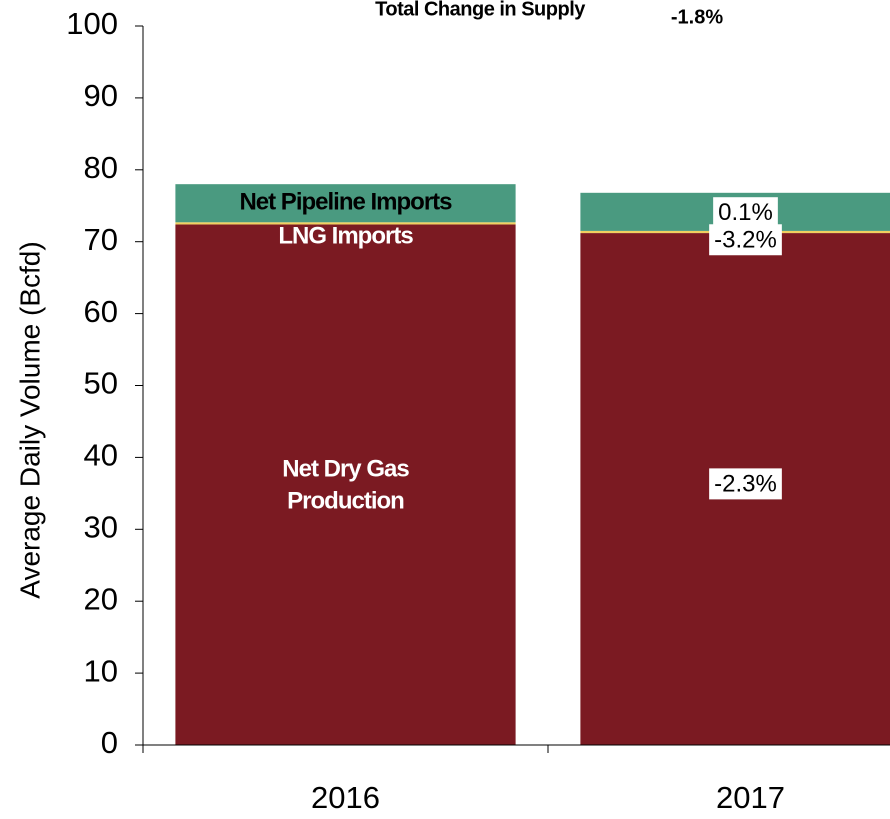 This screenshot has width=890, height=819. Describe the element at coordinates (480, 10) in the screenshot. I see `chart-title: Total Change in Supply` at that location.